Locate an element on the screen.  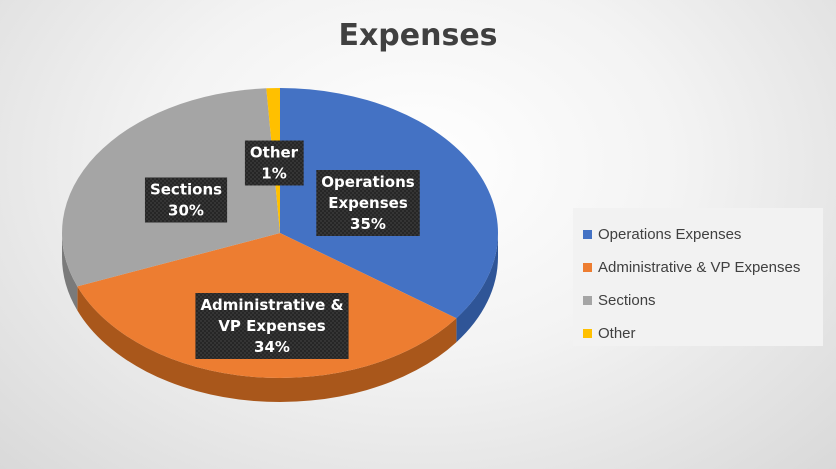
chart-title: Expenses is located at coordinates (418, 35).